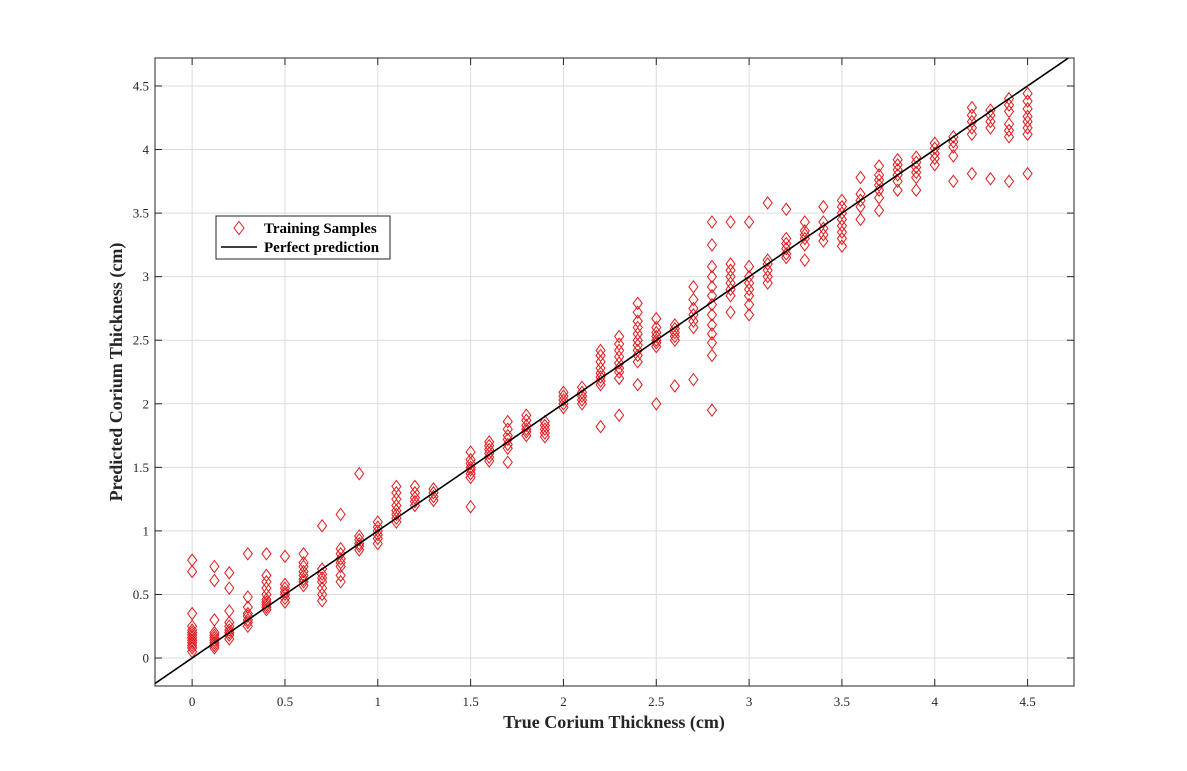 The width and height of the screenshot is (1187, 771). I want to click on y-tick-label: 1, so click(146, 530).